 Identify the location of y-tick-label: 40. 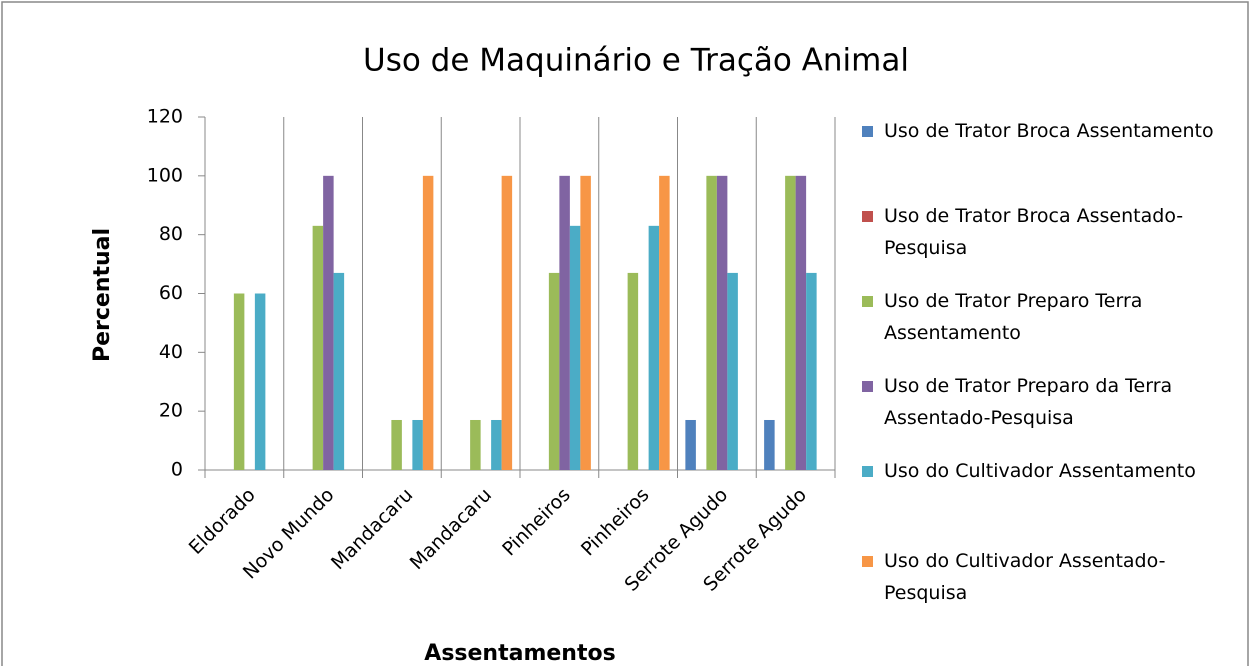
(171, 352).